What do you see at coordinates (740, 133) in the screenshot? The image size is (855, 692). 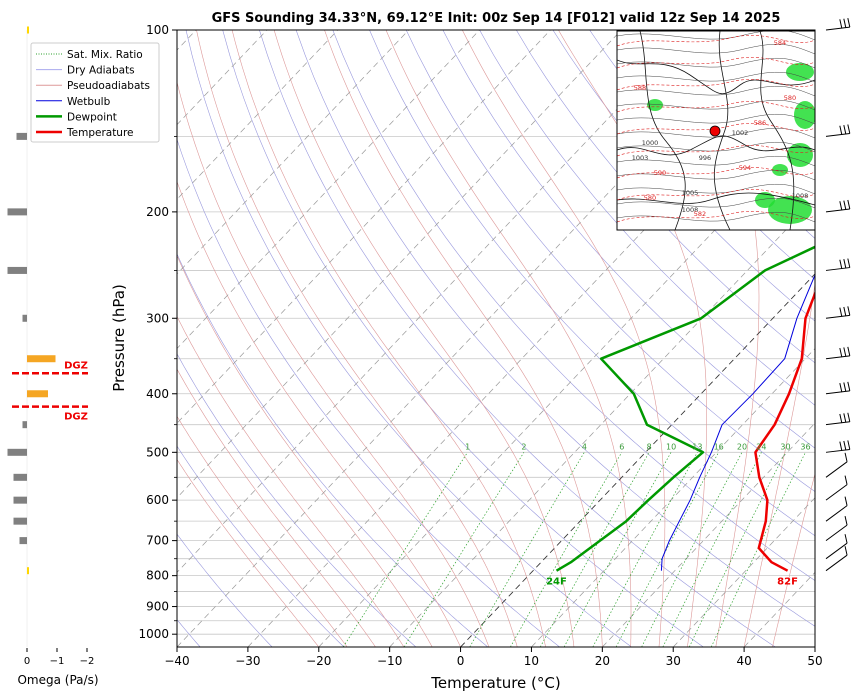 I see `map-contour-label: 1002` at bounding box center [740, 133].